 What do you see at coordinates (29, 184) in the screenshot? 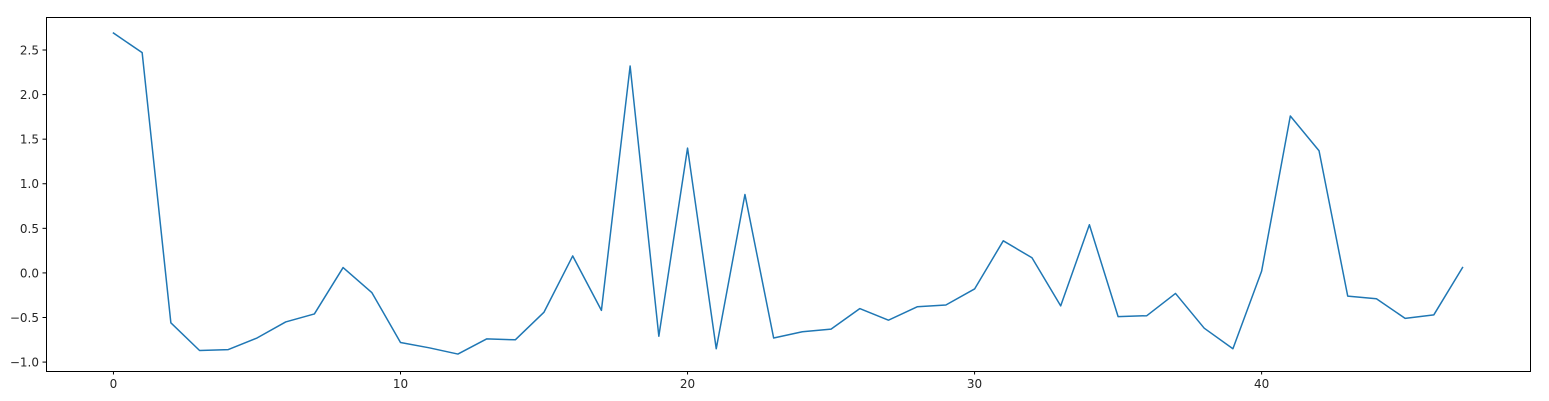
I see `y-tick-label: 1.0` at bounding box center [29, 184].